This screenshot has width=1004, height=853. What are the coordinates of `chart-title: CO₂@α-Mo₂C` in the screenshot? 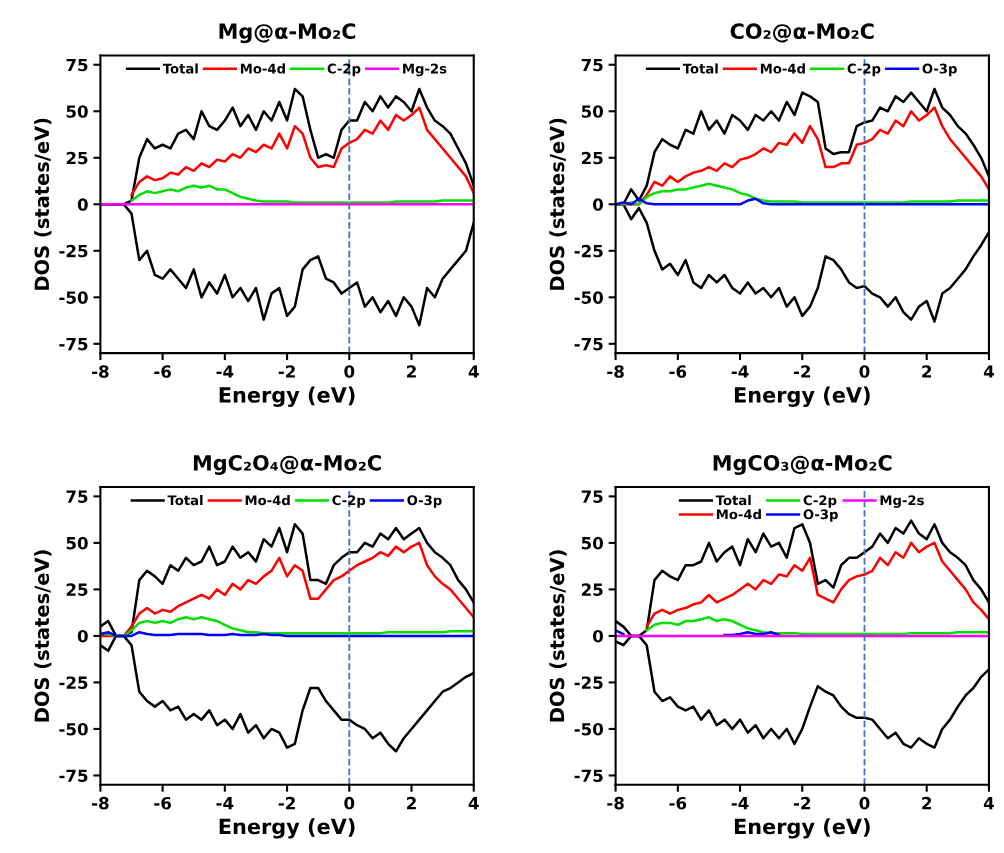 It's located at (802, 33).